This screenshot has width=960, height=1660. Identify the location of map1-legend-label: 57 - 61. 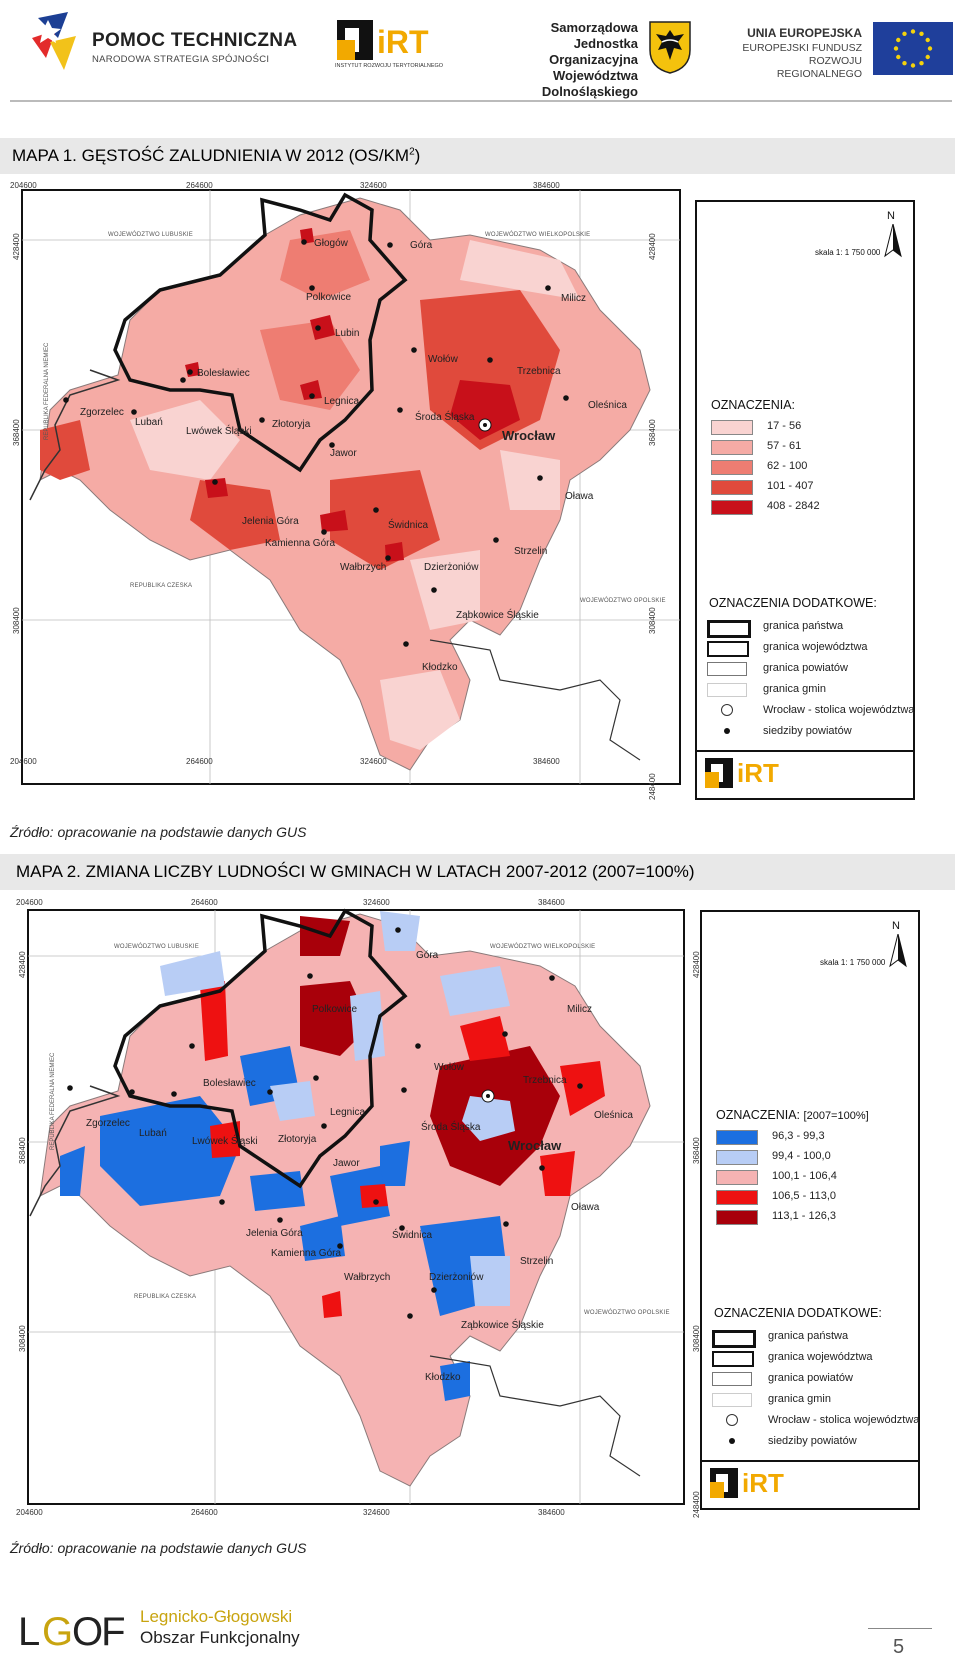
(784, 446).